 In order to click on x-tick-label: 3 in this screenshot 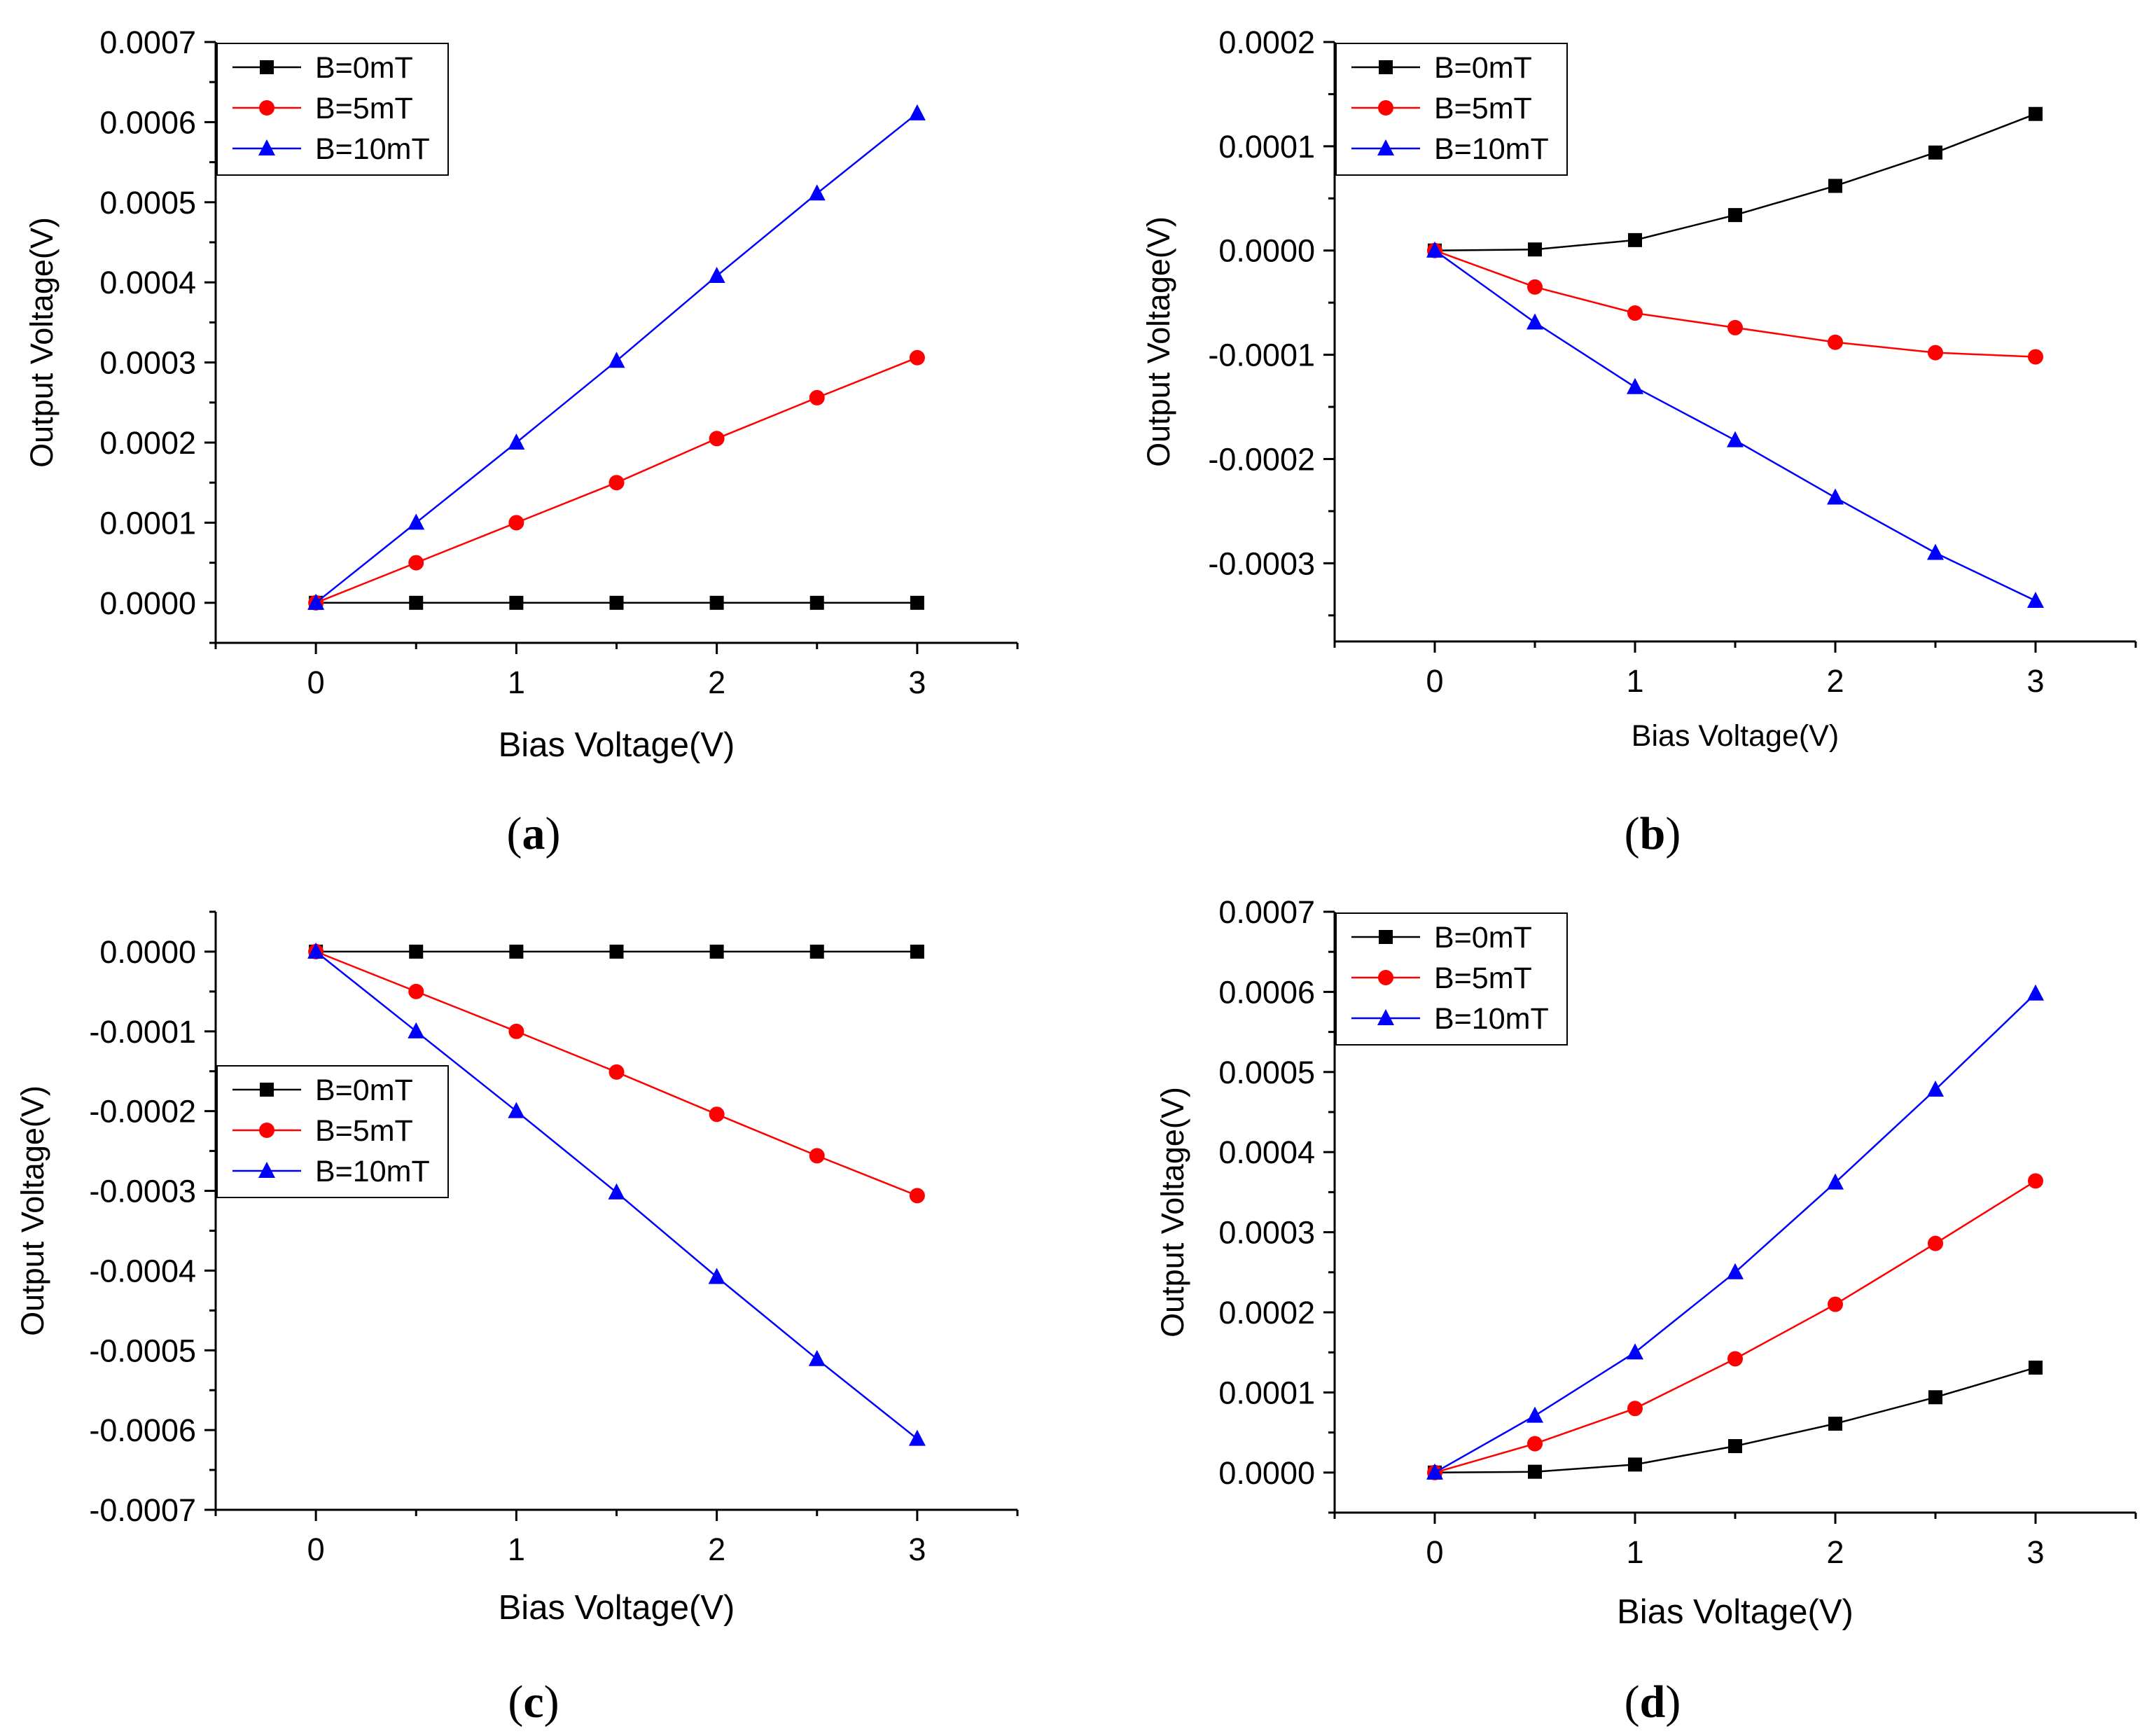, I will do `click(2035, 1552)`.